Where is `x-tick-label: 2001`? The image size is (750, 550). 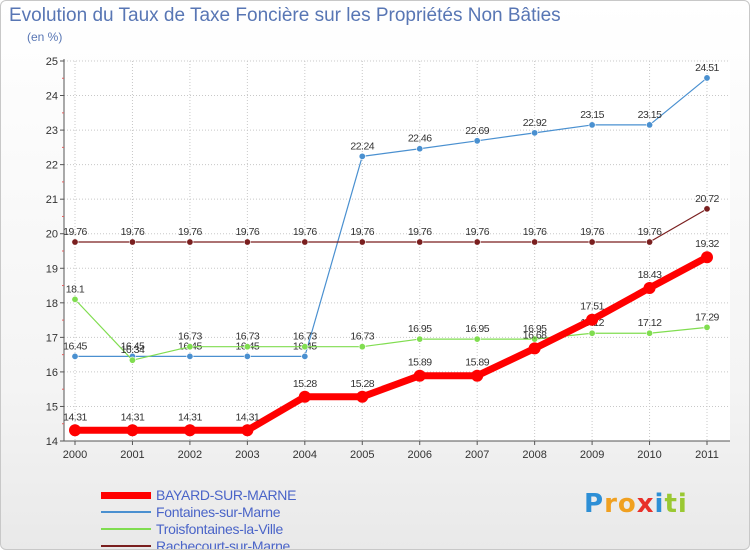
x-tick-label: 2001 is located at coordinates (132, 455).